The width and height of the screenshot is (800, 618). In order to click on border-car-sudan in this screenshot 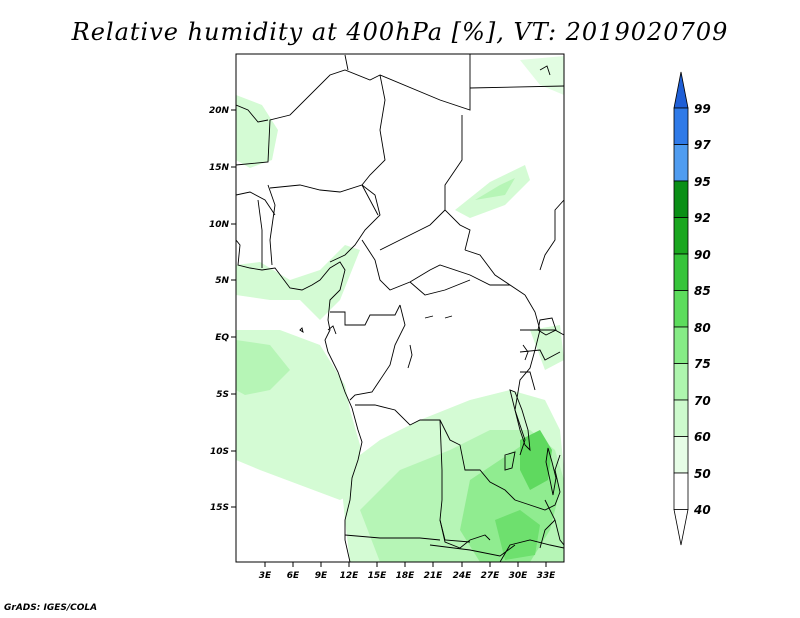, I will do `click(487, 267)`.